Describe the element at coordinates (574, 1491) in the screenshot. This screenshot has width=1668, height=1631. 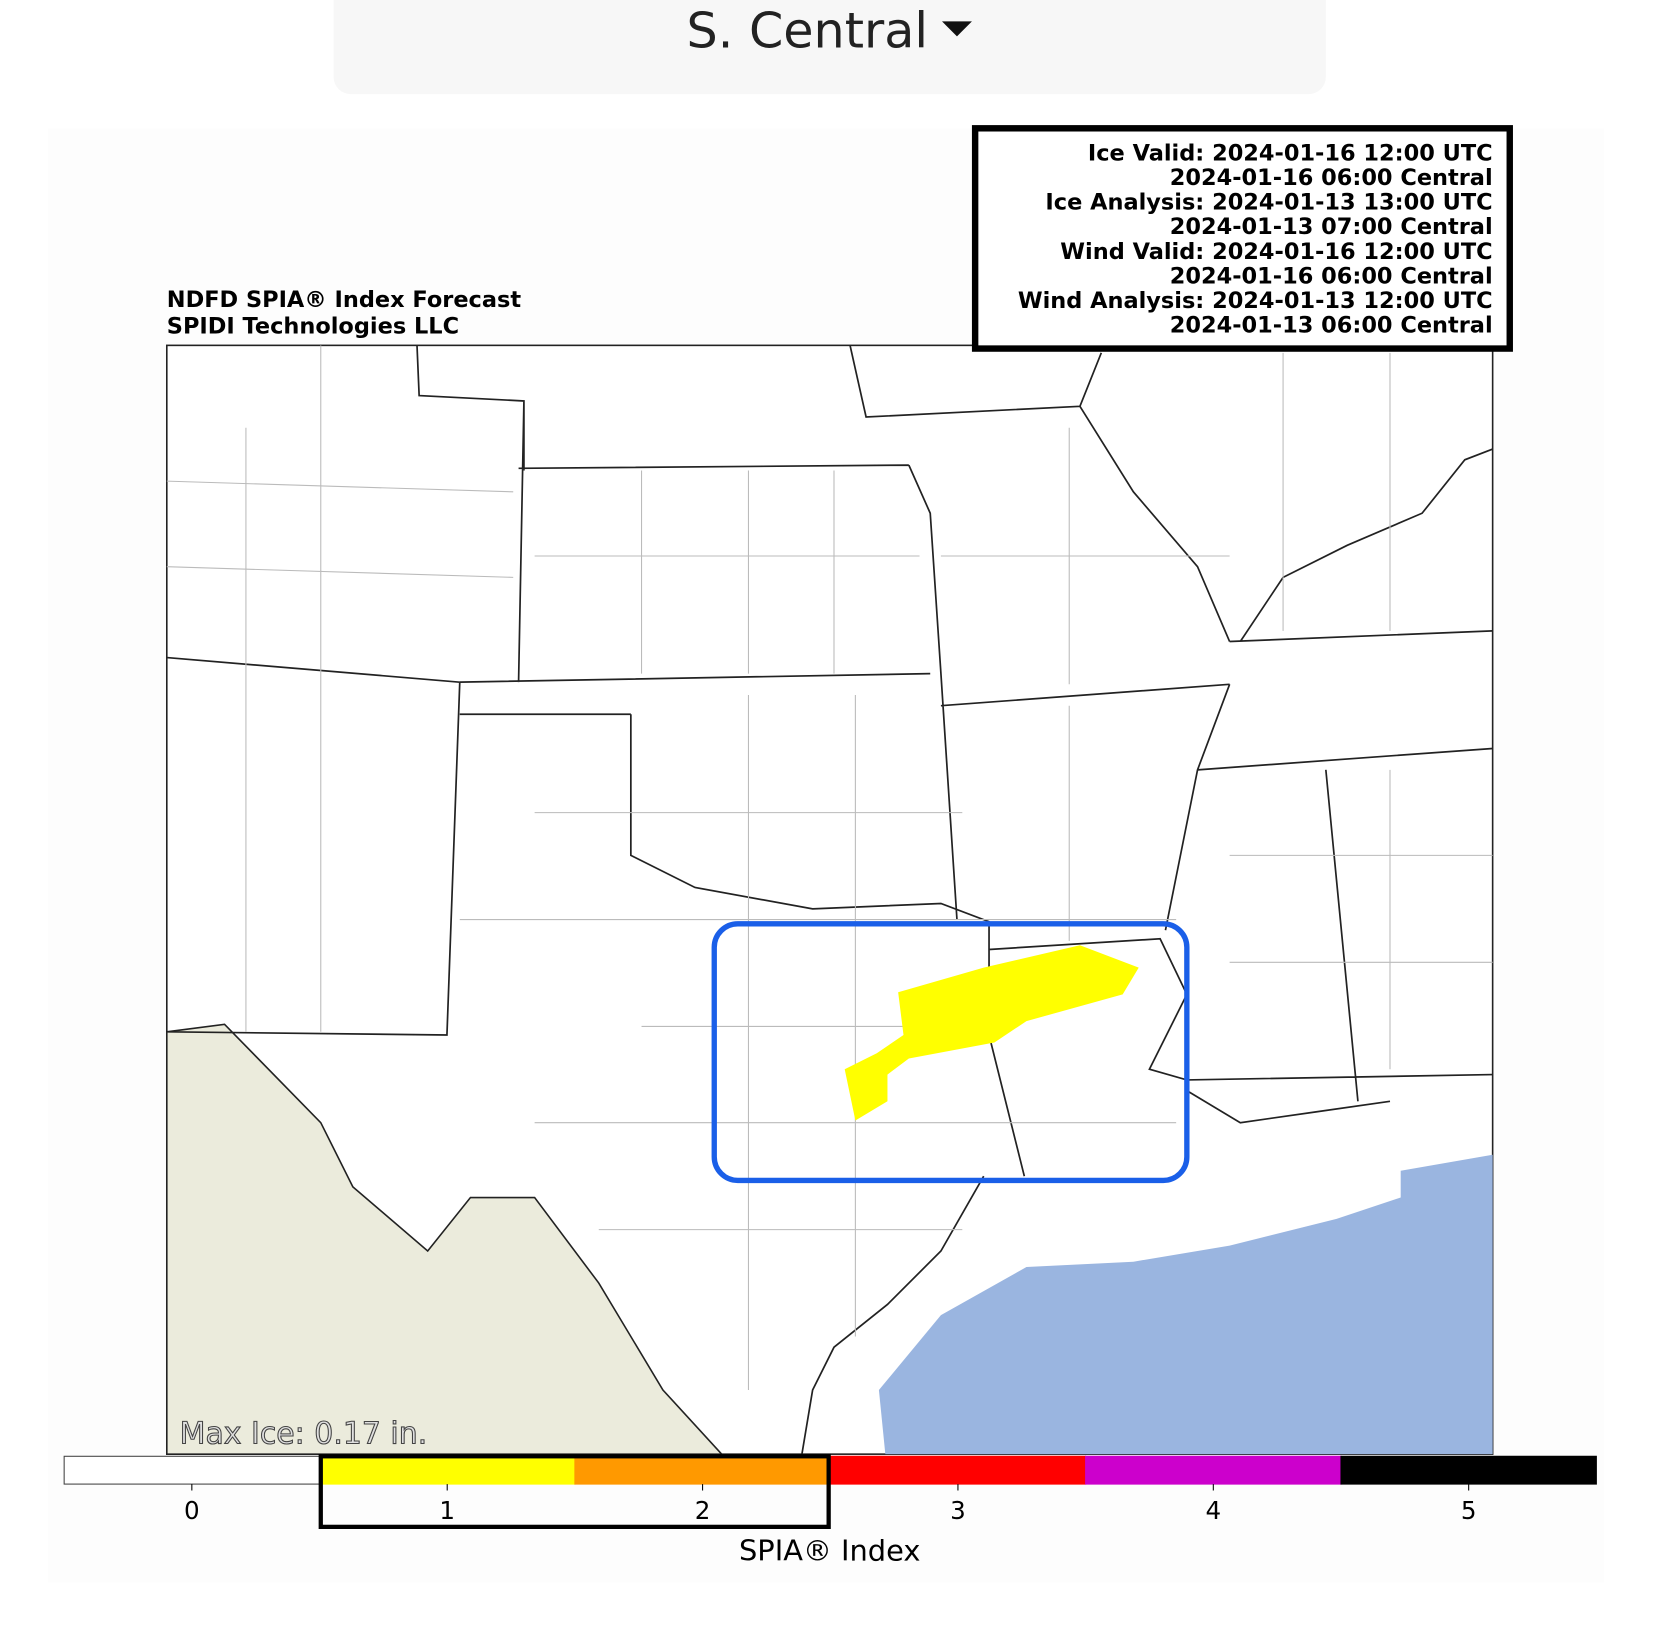
I see `colorbar-highlight` at that location.